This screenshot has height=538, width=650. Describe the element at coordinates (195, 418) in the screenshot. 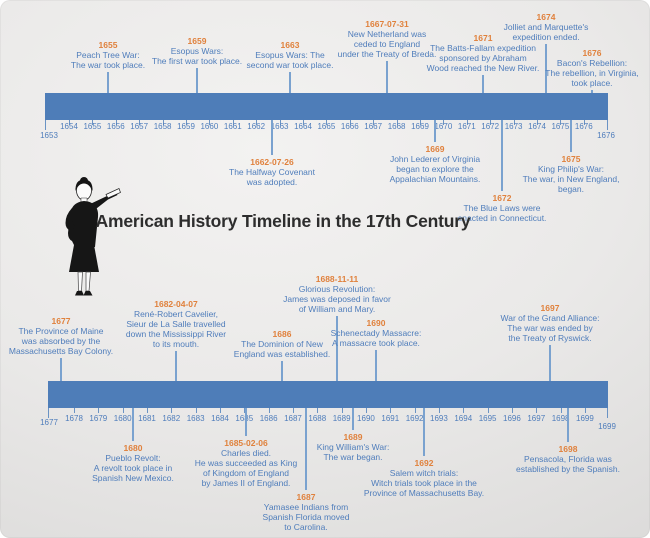

I see `year-label: 1683` at that location.